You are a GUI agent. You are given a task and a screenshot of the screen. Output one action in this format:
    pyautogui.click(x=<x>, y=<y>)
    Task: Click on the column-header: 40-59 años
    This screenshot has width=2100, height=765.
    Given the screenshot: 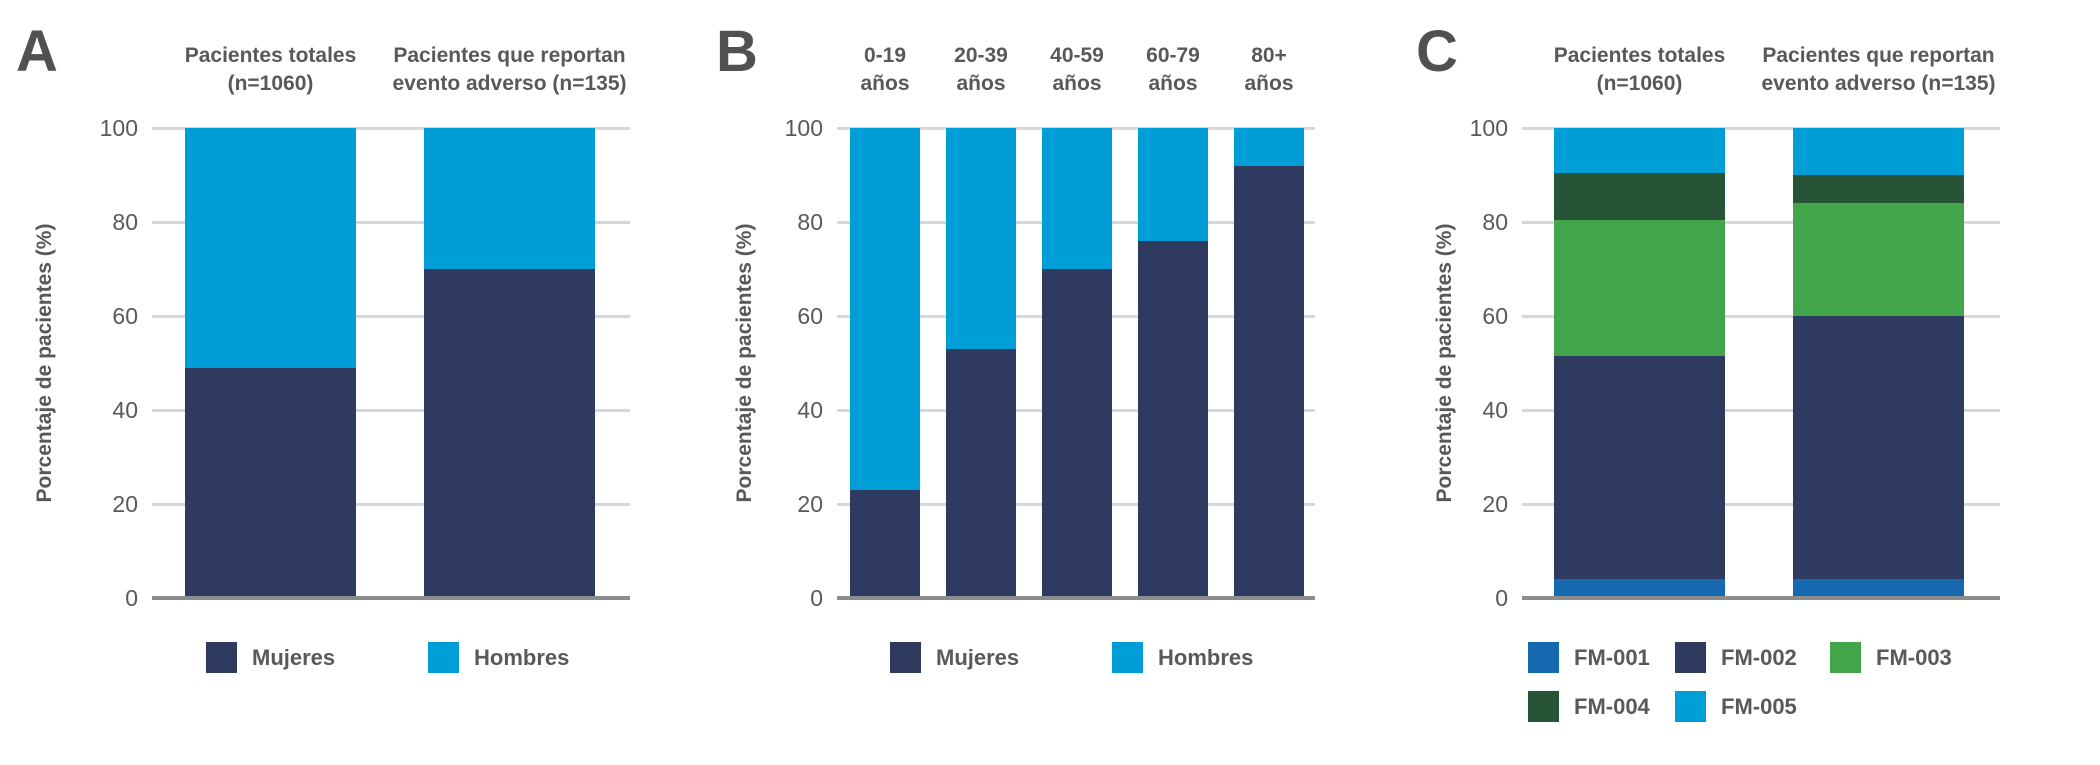 What is the action you would take?
    pyautogui.click(x=1077, y=70)
    